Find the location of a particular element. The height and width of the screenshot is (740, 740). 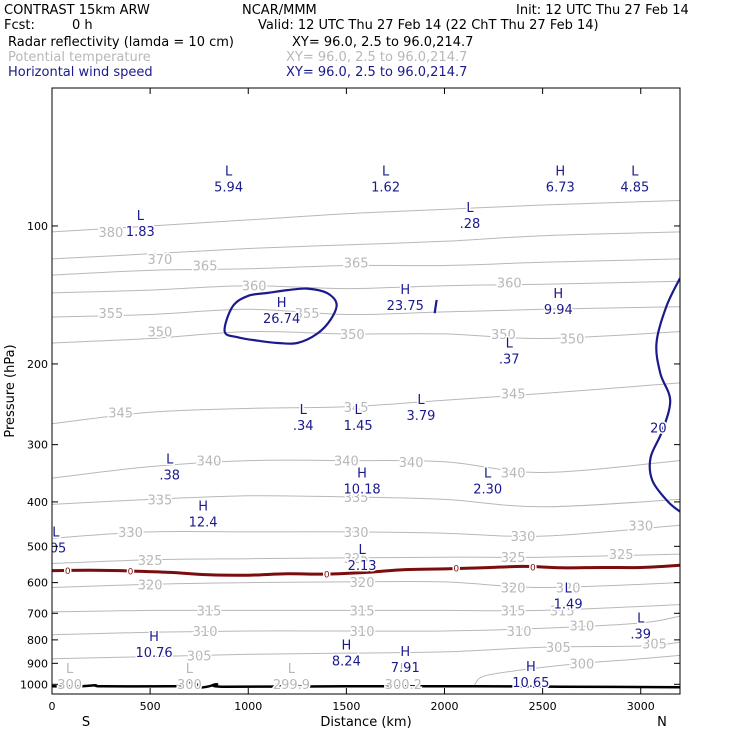

terrain-line is located at coordinates (366, 684).